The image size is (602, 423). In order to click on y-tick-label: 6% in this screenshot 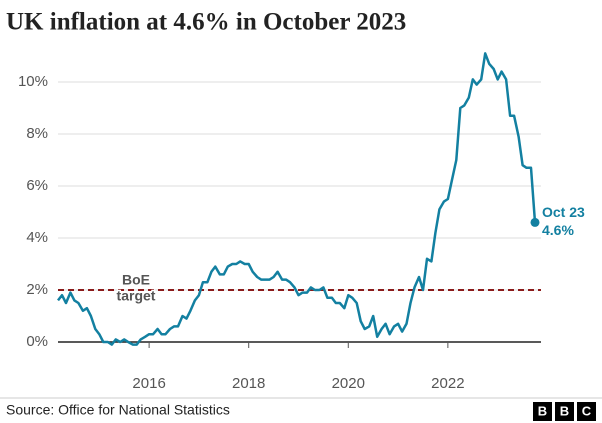, I will do `click(37, 185)`.